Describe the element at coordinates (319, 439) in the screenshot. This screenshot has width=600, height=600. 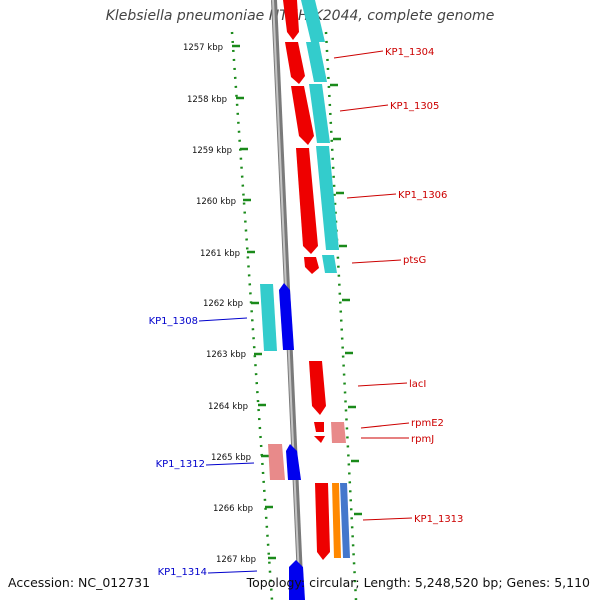
I see `gene-rpmj` at that location.